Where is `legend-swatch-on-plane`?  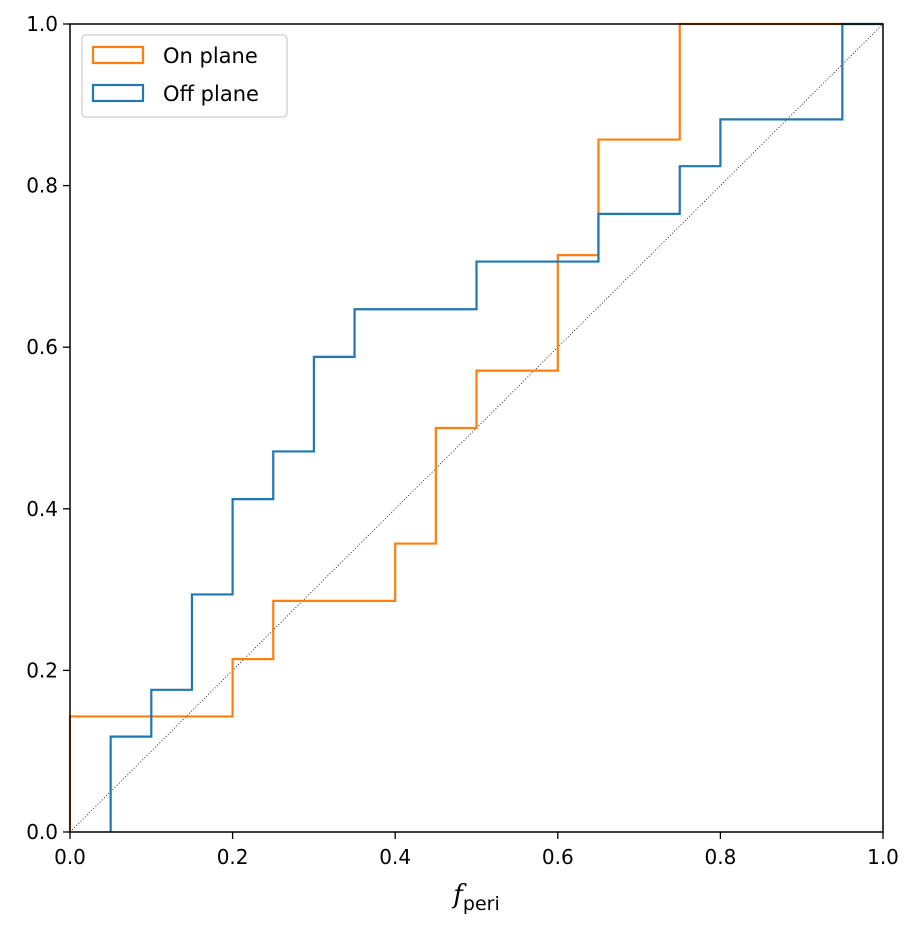 legend-swatch-on-plane is located at coordinates (118, 55).